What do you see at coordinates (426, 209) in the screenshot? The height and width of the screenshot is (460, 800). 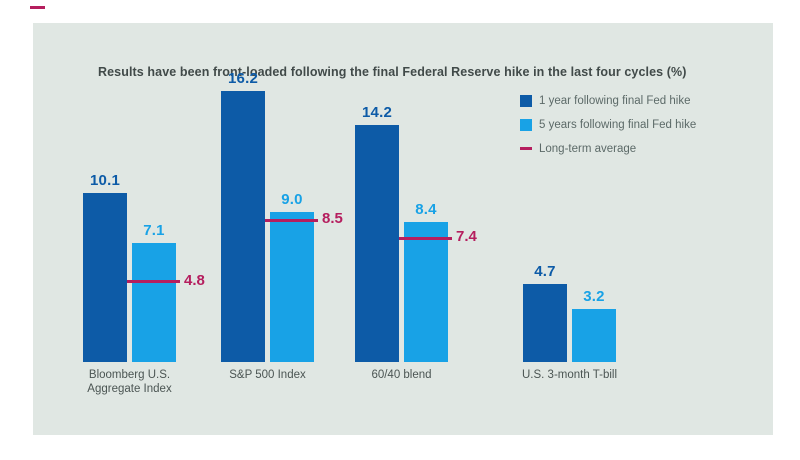 I see `bar-5yr-value-label: 8.4` at bounding box center [426, 209].